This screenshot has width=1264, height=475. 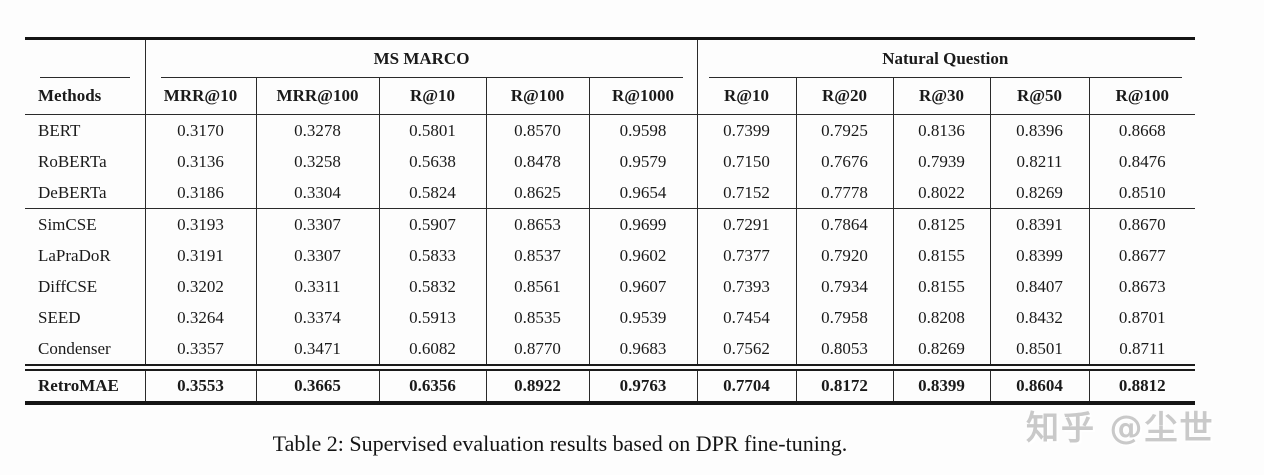 I want to click on metric-value: 0.8535, so click(x=538, y=317).